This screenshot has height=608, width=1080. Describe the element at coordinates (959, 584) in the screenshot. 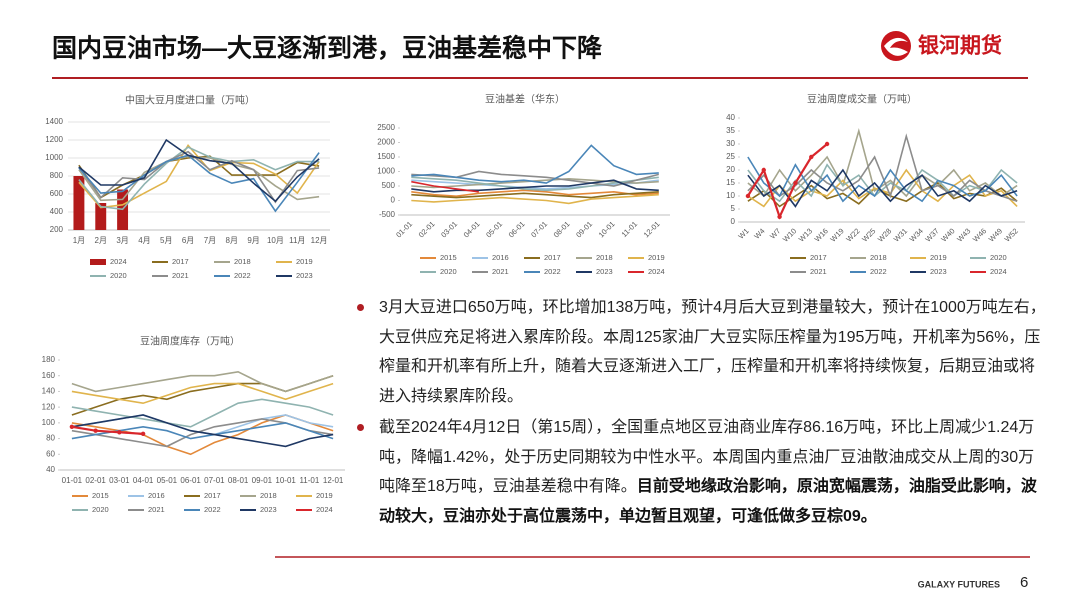

I see `footer-brand: GALAXY FUTURES` at that location.